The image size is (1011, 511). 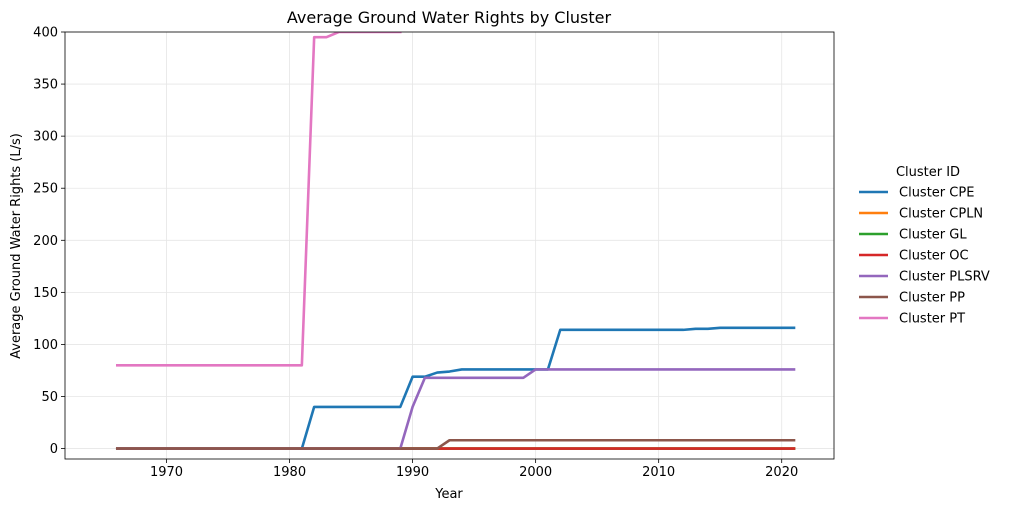 I want to click on y-tick-label: 200, so click(x=45, y=241).